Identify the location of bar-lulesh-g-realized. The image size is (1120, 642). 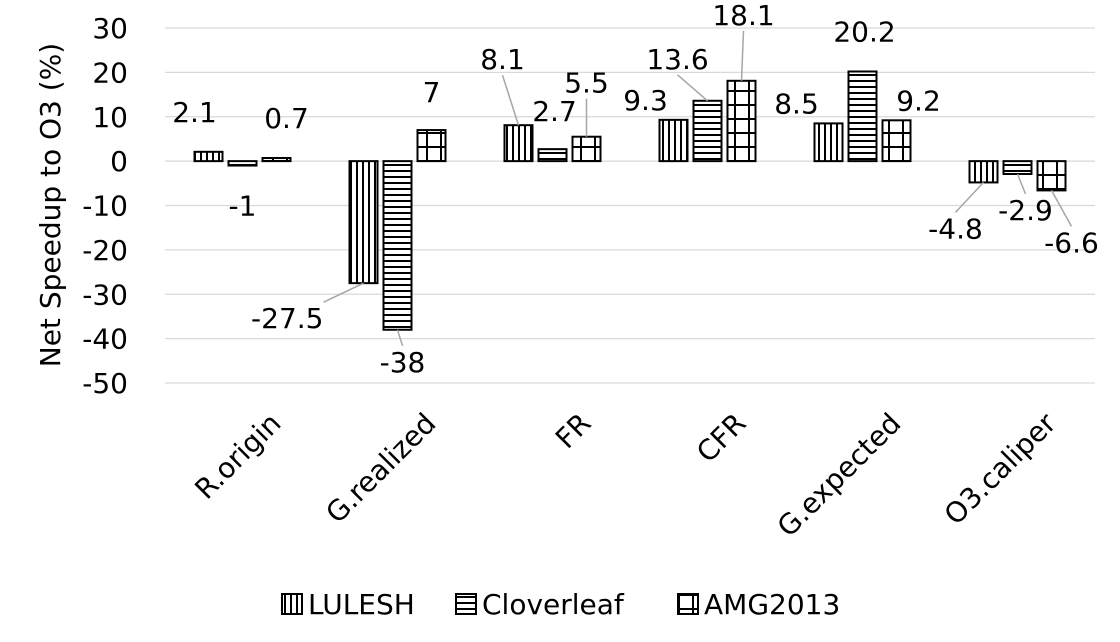
(363, 222).